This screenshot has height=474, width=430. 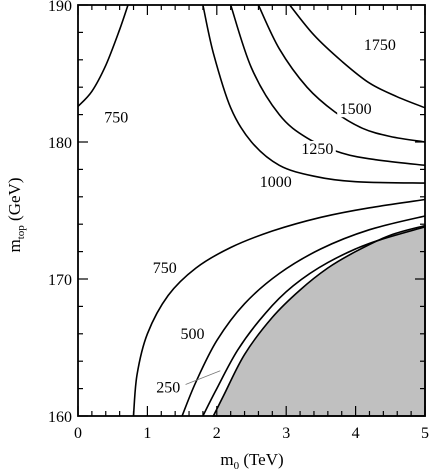 I want to click on y-tick-label: 160, so click(x=60, y=417).